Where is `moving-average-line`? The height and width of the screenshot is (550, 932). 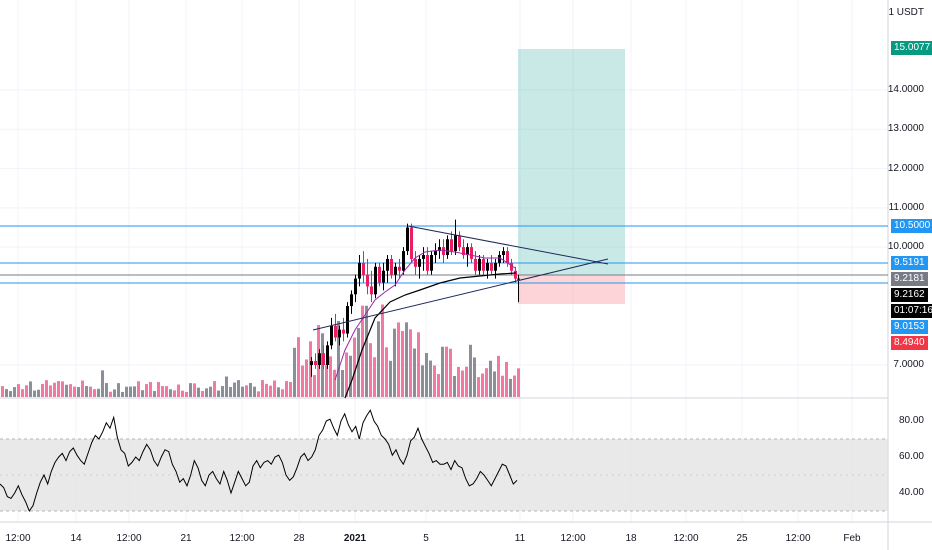
moving-average-line is located at coordinates (430, 335).